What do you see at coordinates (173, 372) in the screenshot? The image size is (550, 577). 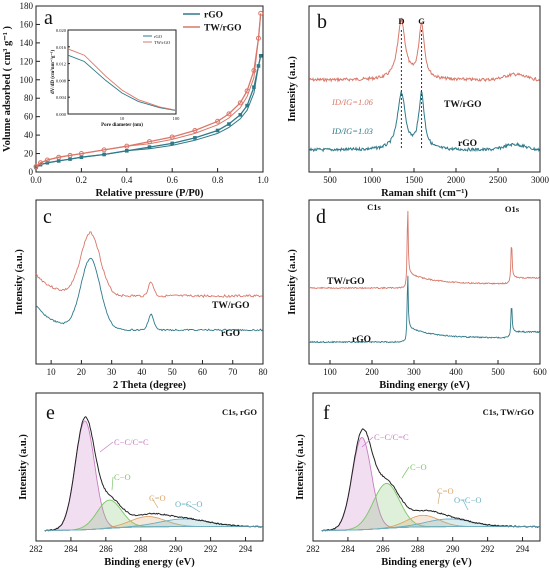 I see `x-tick-label: 50` at bounding box center [173, 372].